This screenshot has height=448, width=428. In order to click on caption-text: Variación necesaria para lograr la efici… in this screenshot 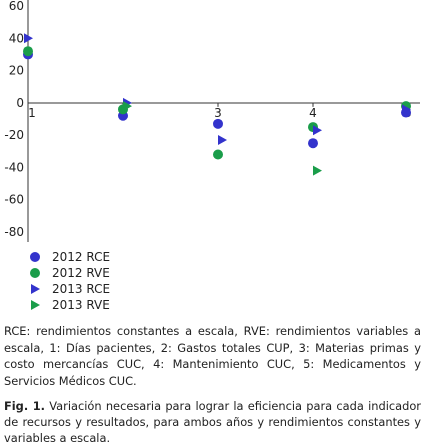, I will do `click(212, 422)`.